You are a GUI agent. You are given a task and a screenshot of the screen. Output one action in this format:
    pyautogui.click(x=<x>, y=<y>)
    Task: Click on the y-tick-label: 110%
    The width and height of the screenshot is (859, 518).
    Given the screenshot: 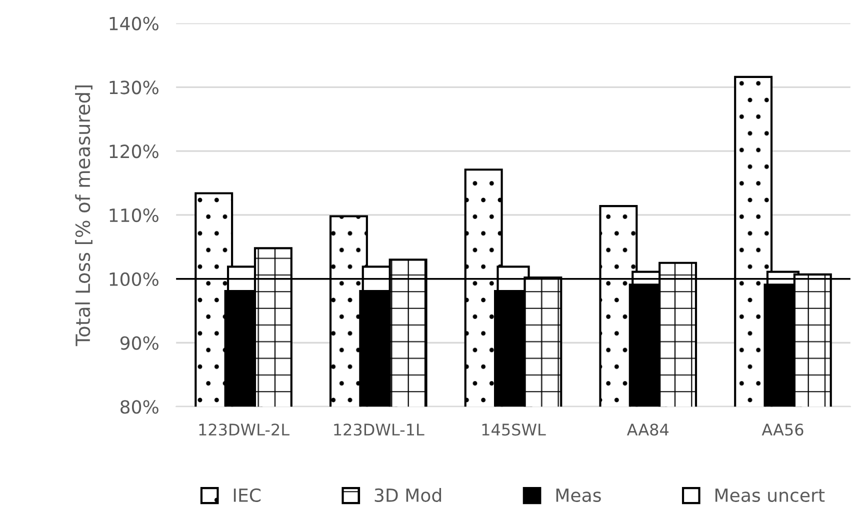 What is the action you would take?
    pyautogui.click(x=134, y=215)
    